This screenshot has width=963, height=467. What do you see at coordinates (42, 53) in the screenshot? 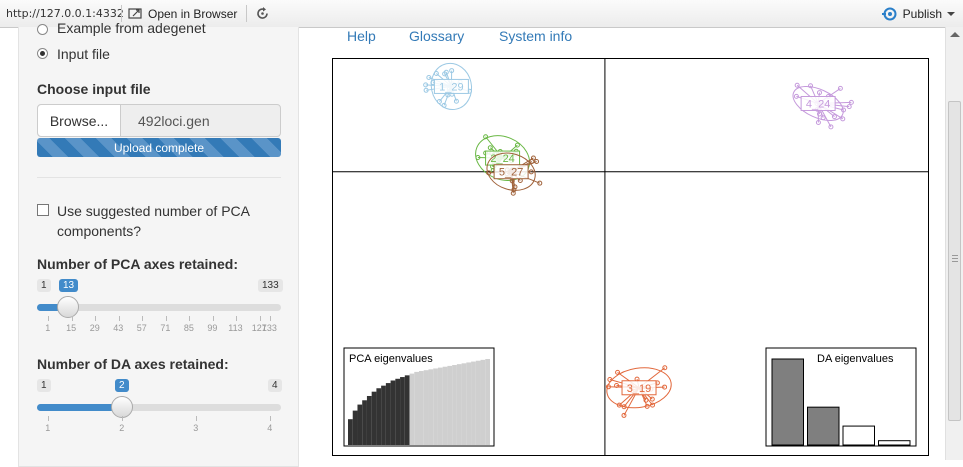
I see `radio-input-file` at bounding box center [42, 53].